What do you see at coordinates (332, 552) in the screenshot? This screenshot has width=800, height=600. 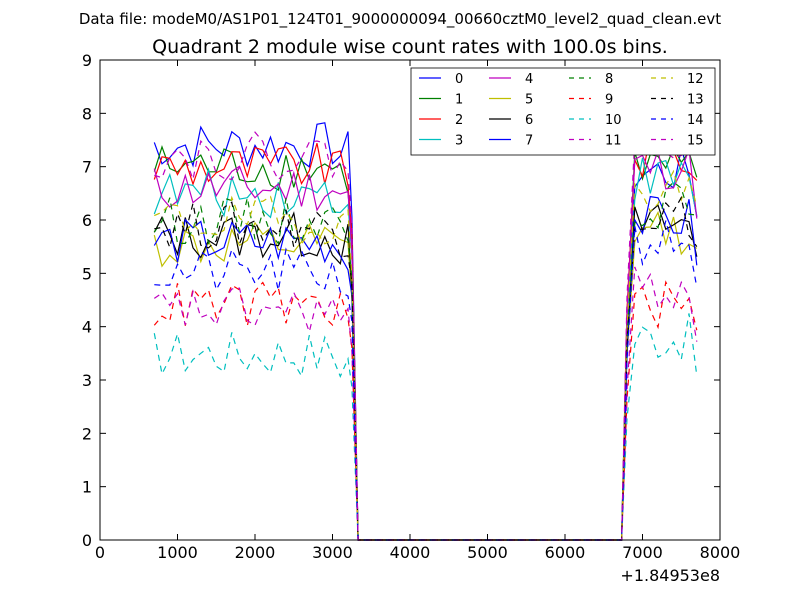 I see `x-tick-label: 3000` at bounding box center [332, 552].